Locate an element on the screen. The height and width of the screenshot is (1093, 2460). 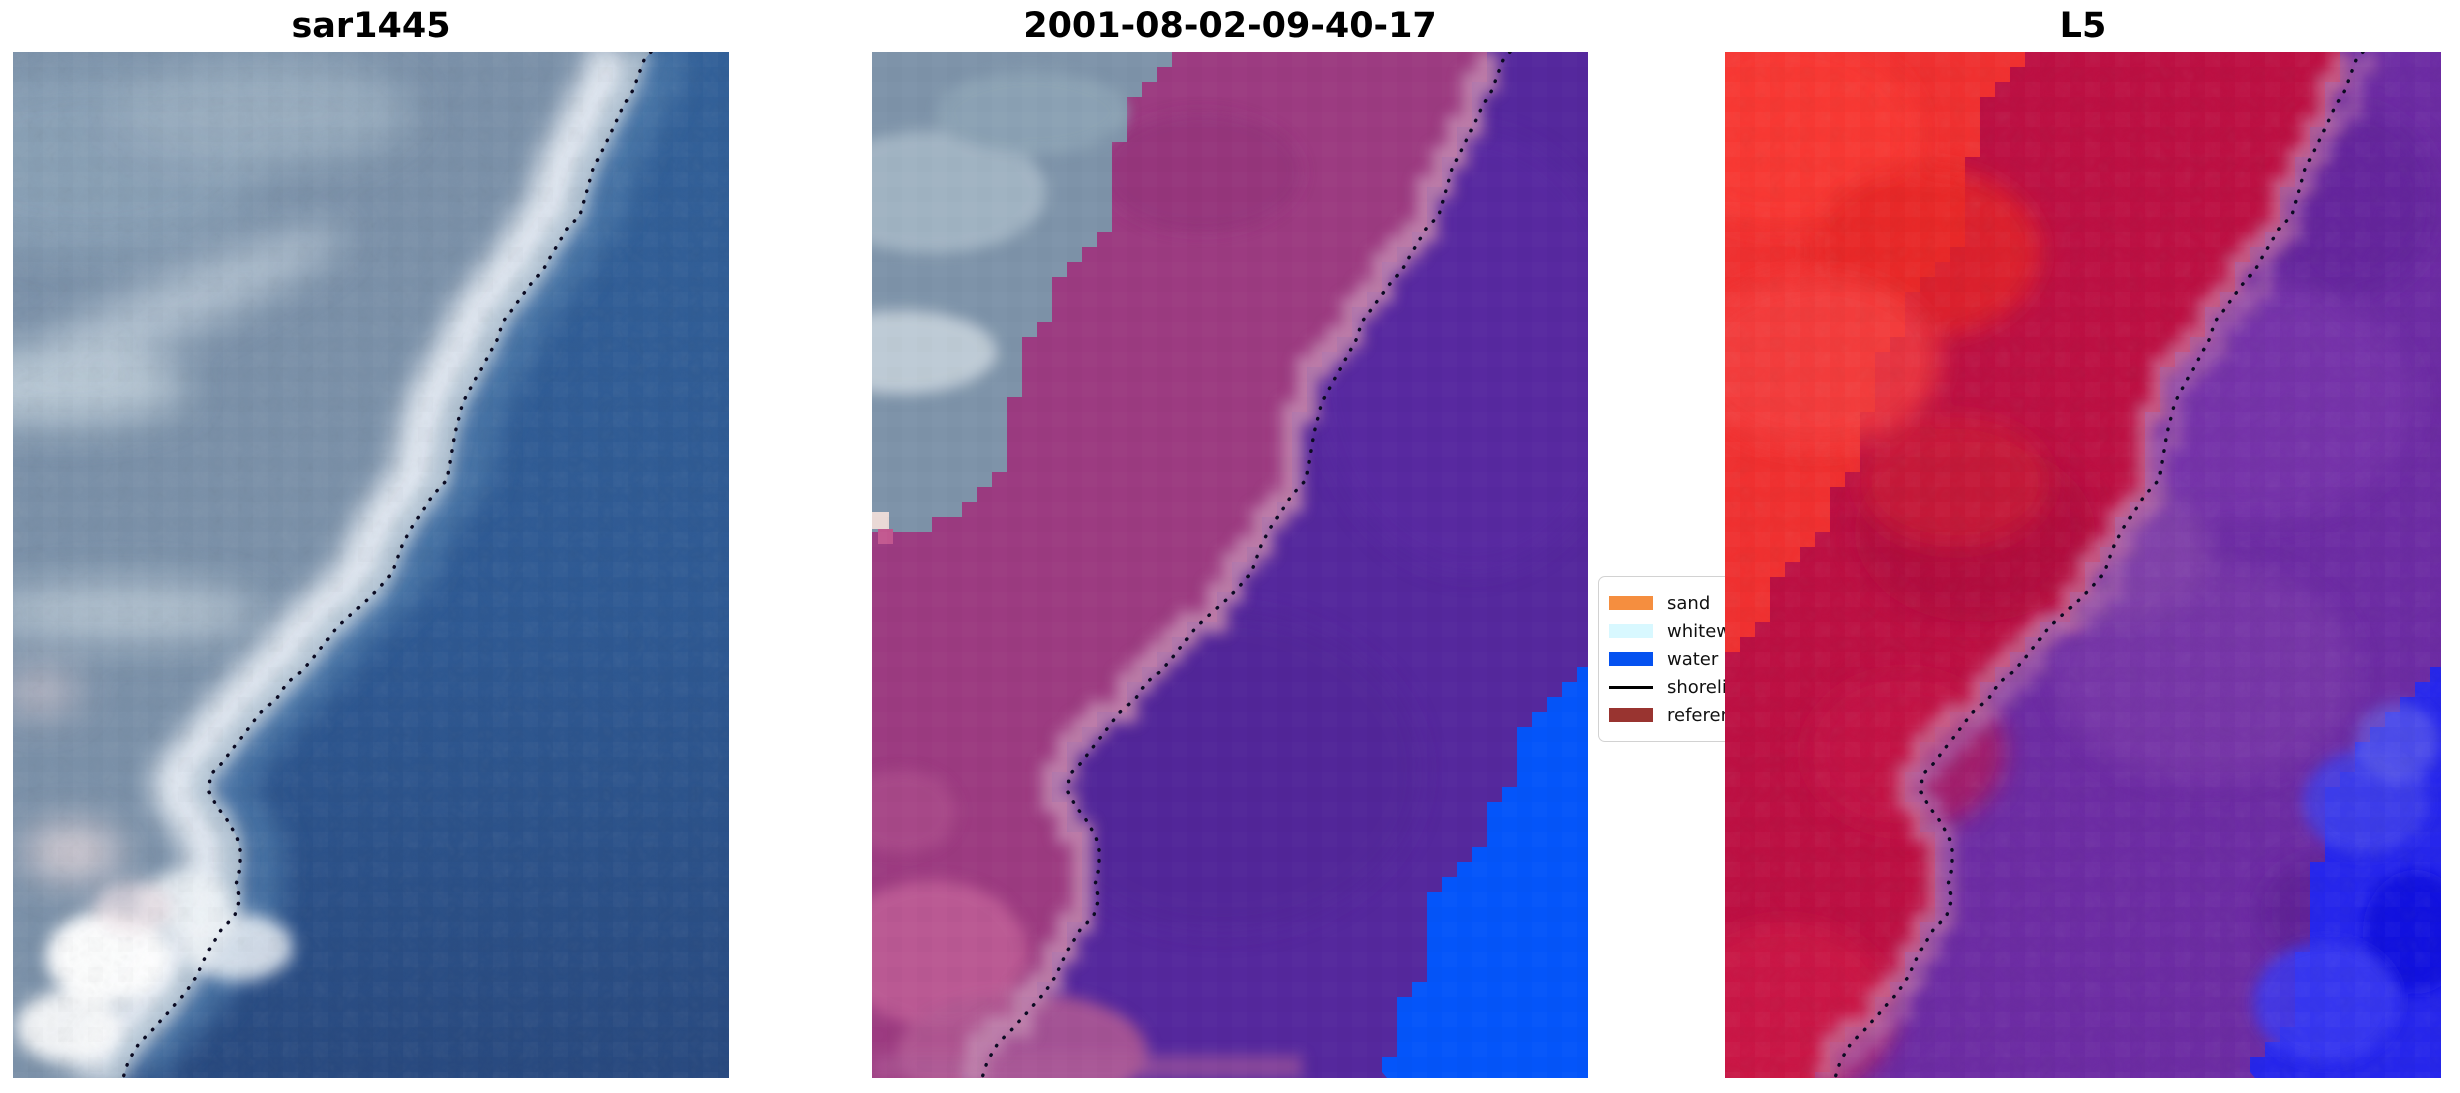
legend-swatch-water is located at coordinates (1631, 659).